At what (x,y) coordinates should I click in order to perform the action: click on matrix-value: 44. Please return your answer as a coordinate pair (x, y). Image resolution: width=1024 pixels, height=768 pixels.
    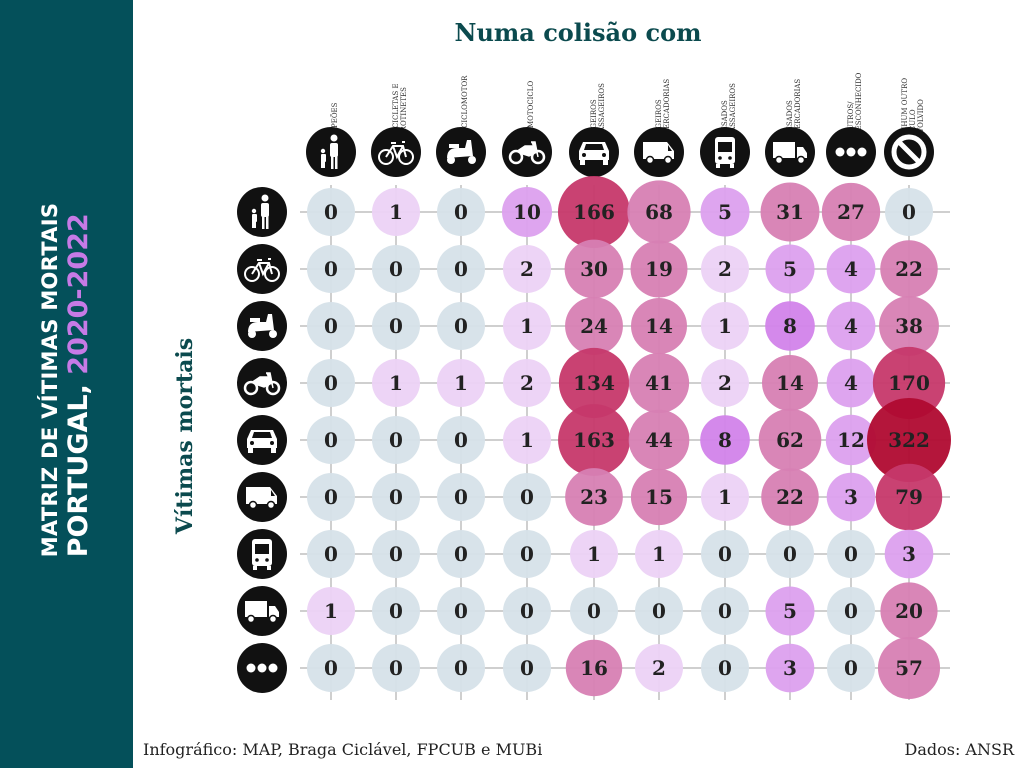
    Looking at the image, I should click on (659, 440).